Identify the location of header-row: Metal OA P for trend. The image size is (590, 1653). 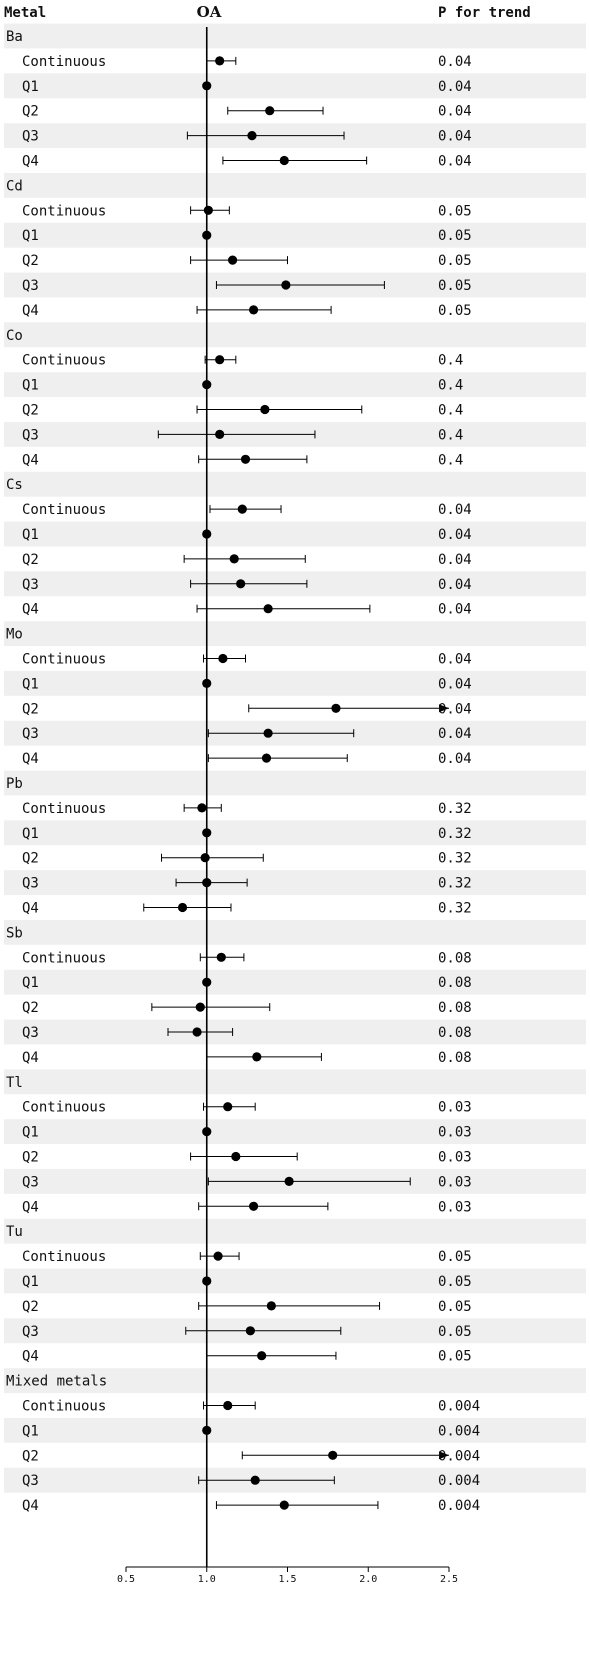
(267, 12).